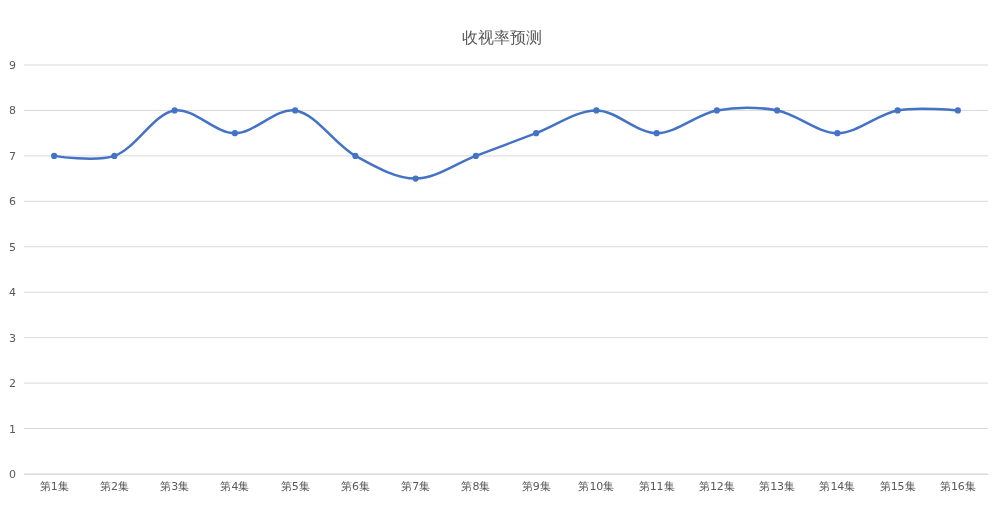  Describe the element at coordinates (536, 486) in the screenshot. I see `x-tick-label: 第9集` at that location.